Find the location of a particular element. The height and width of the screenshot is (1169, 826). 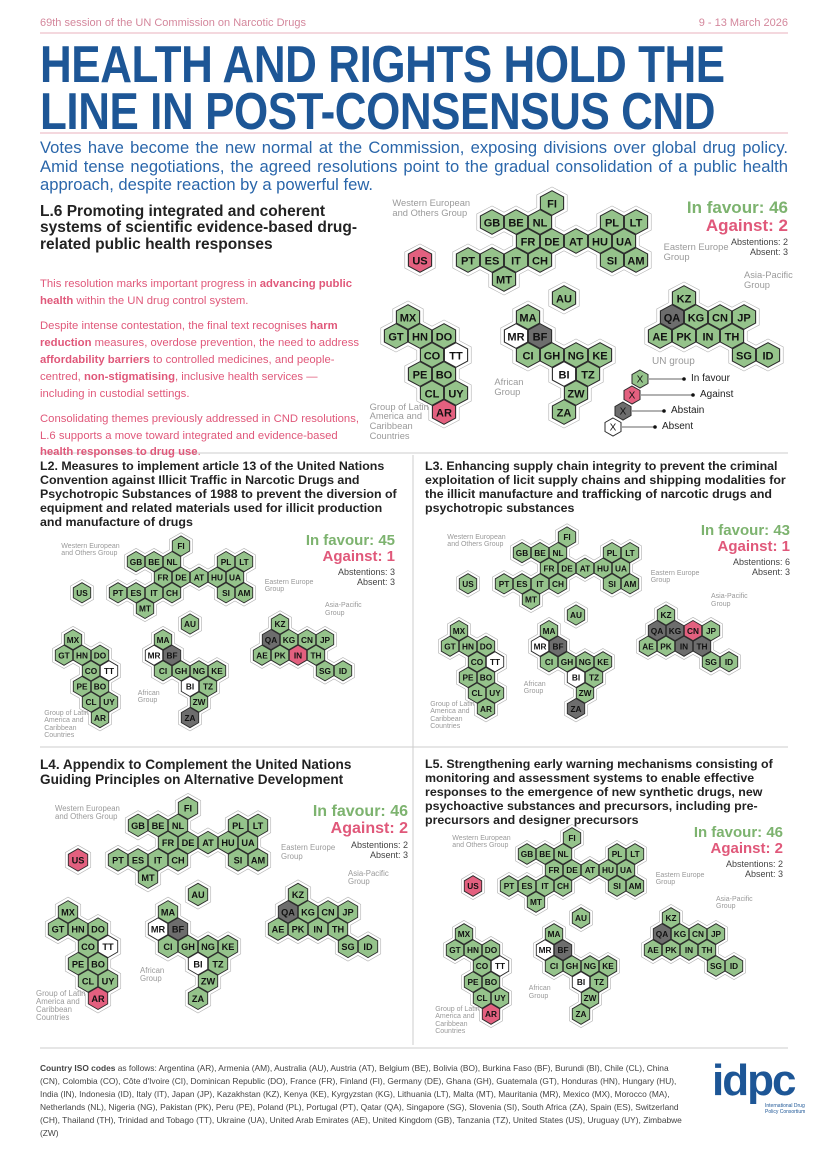

country-code: KG is located at coordinates (308, 912).